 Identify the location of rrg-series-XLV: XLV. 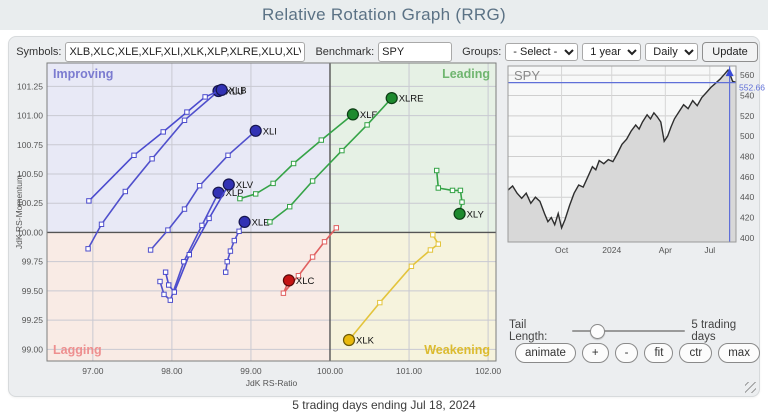
(208, 236).